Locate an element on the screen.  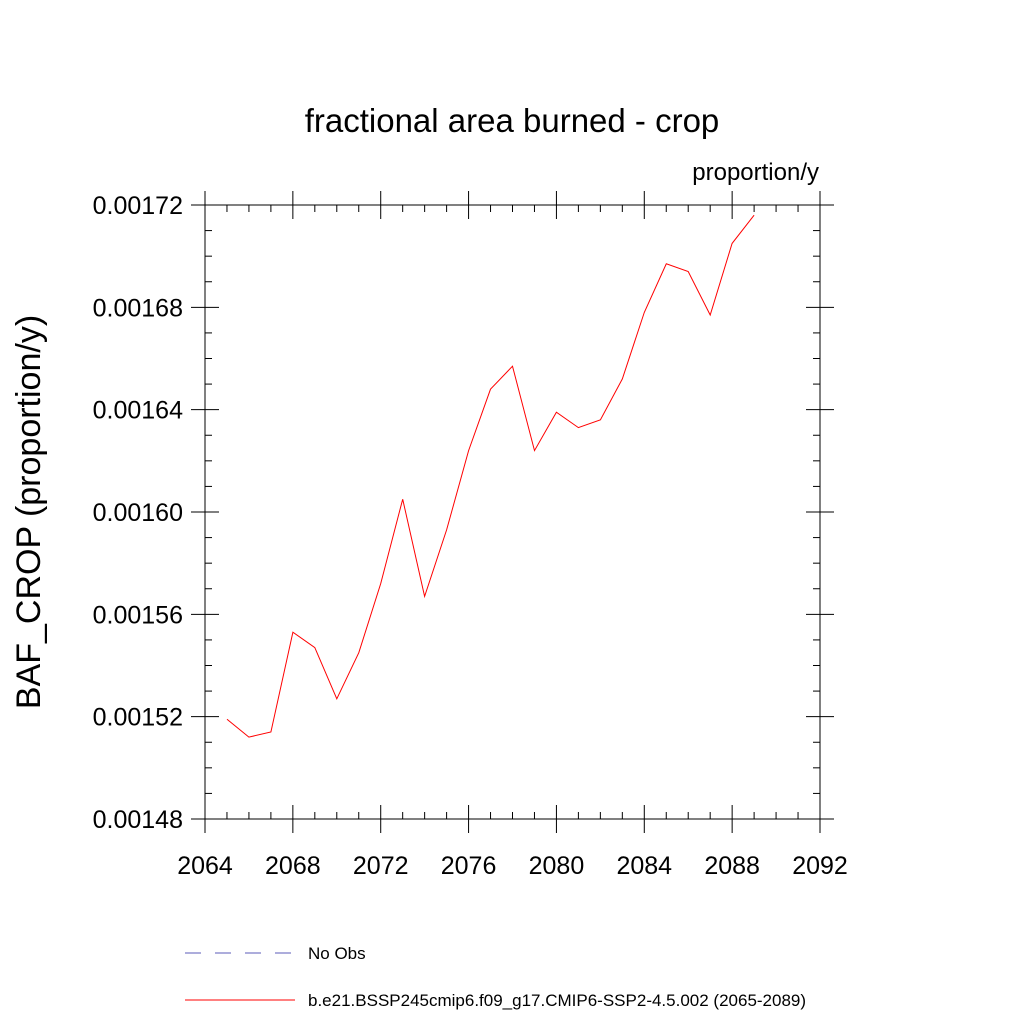
x-tick-label: 2072 is located at coordinates (381, 866).